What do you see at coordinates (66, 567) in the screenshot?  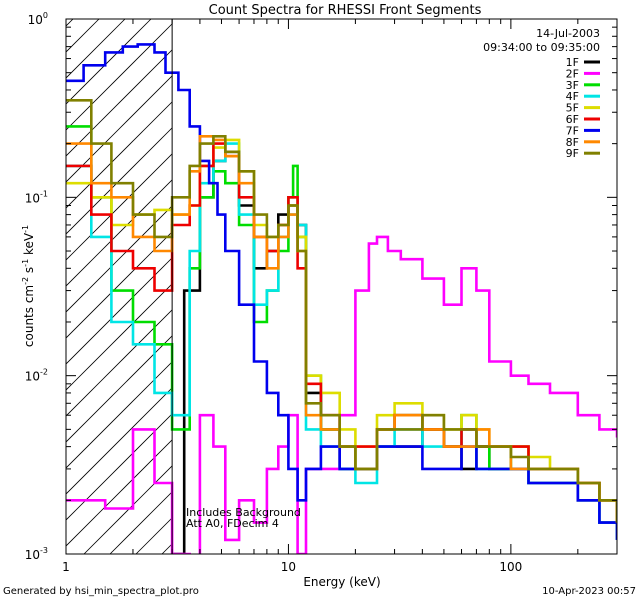 I see `x-tick-label: 1` at bounding box center [66, 567].